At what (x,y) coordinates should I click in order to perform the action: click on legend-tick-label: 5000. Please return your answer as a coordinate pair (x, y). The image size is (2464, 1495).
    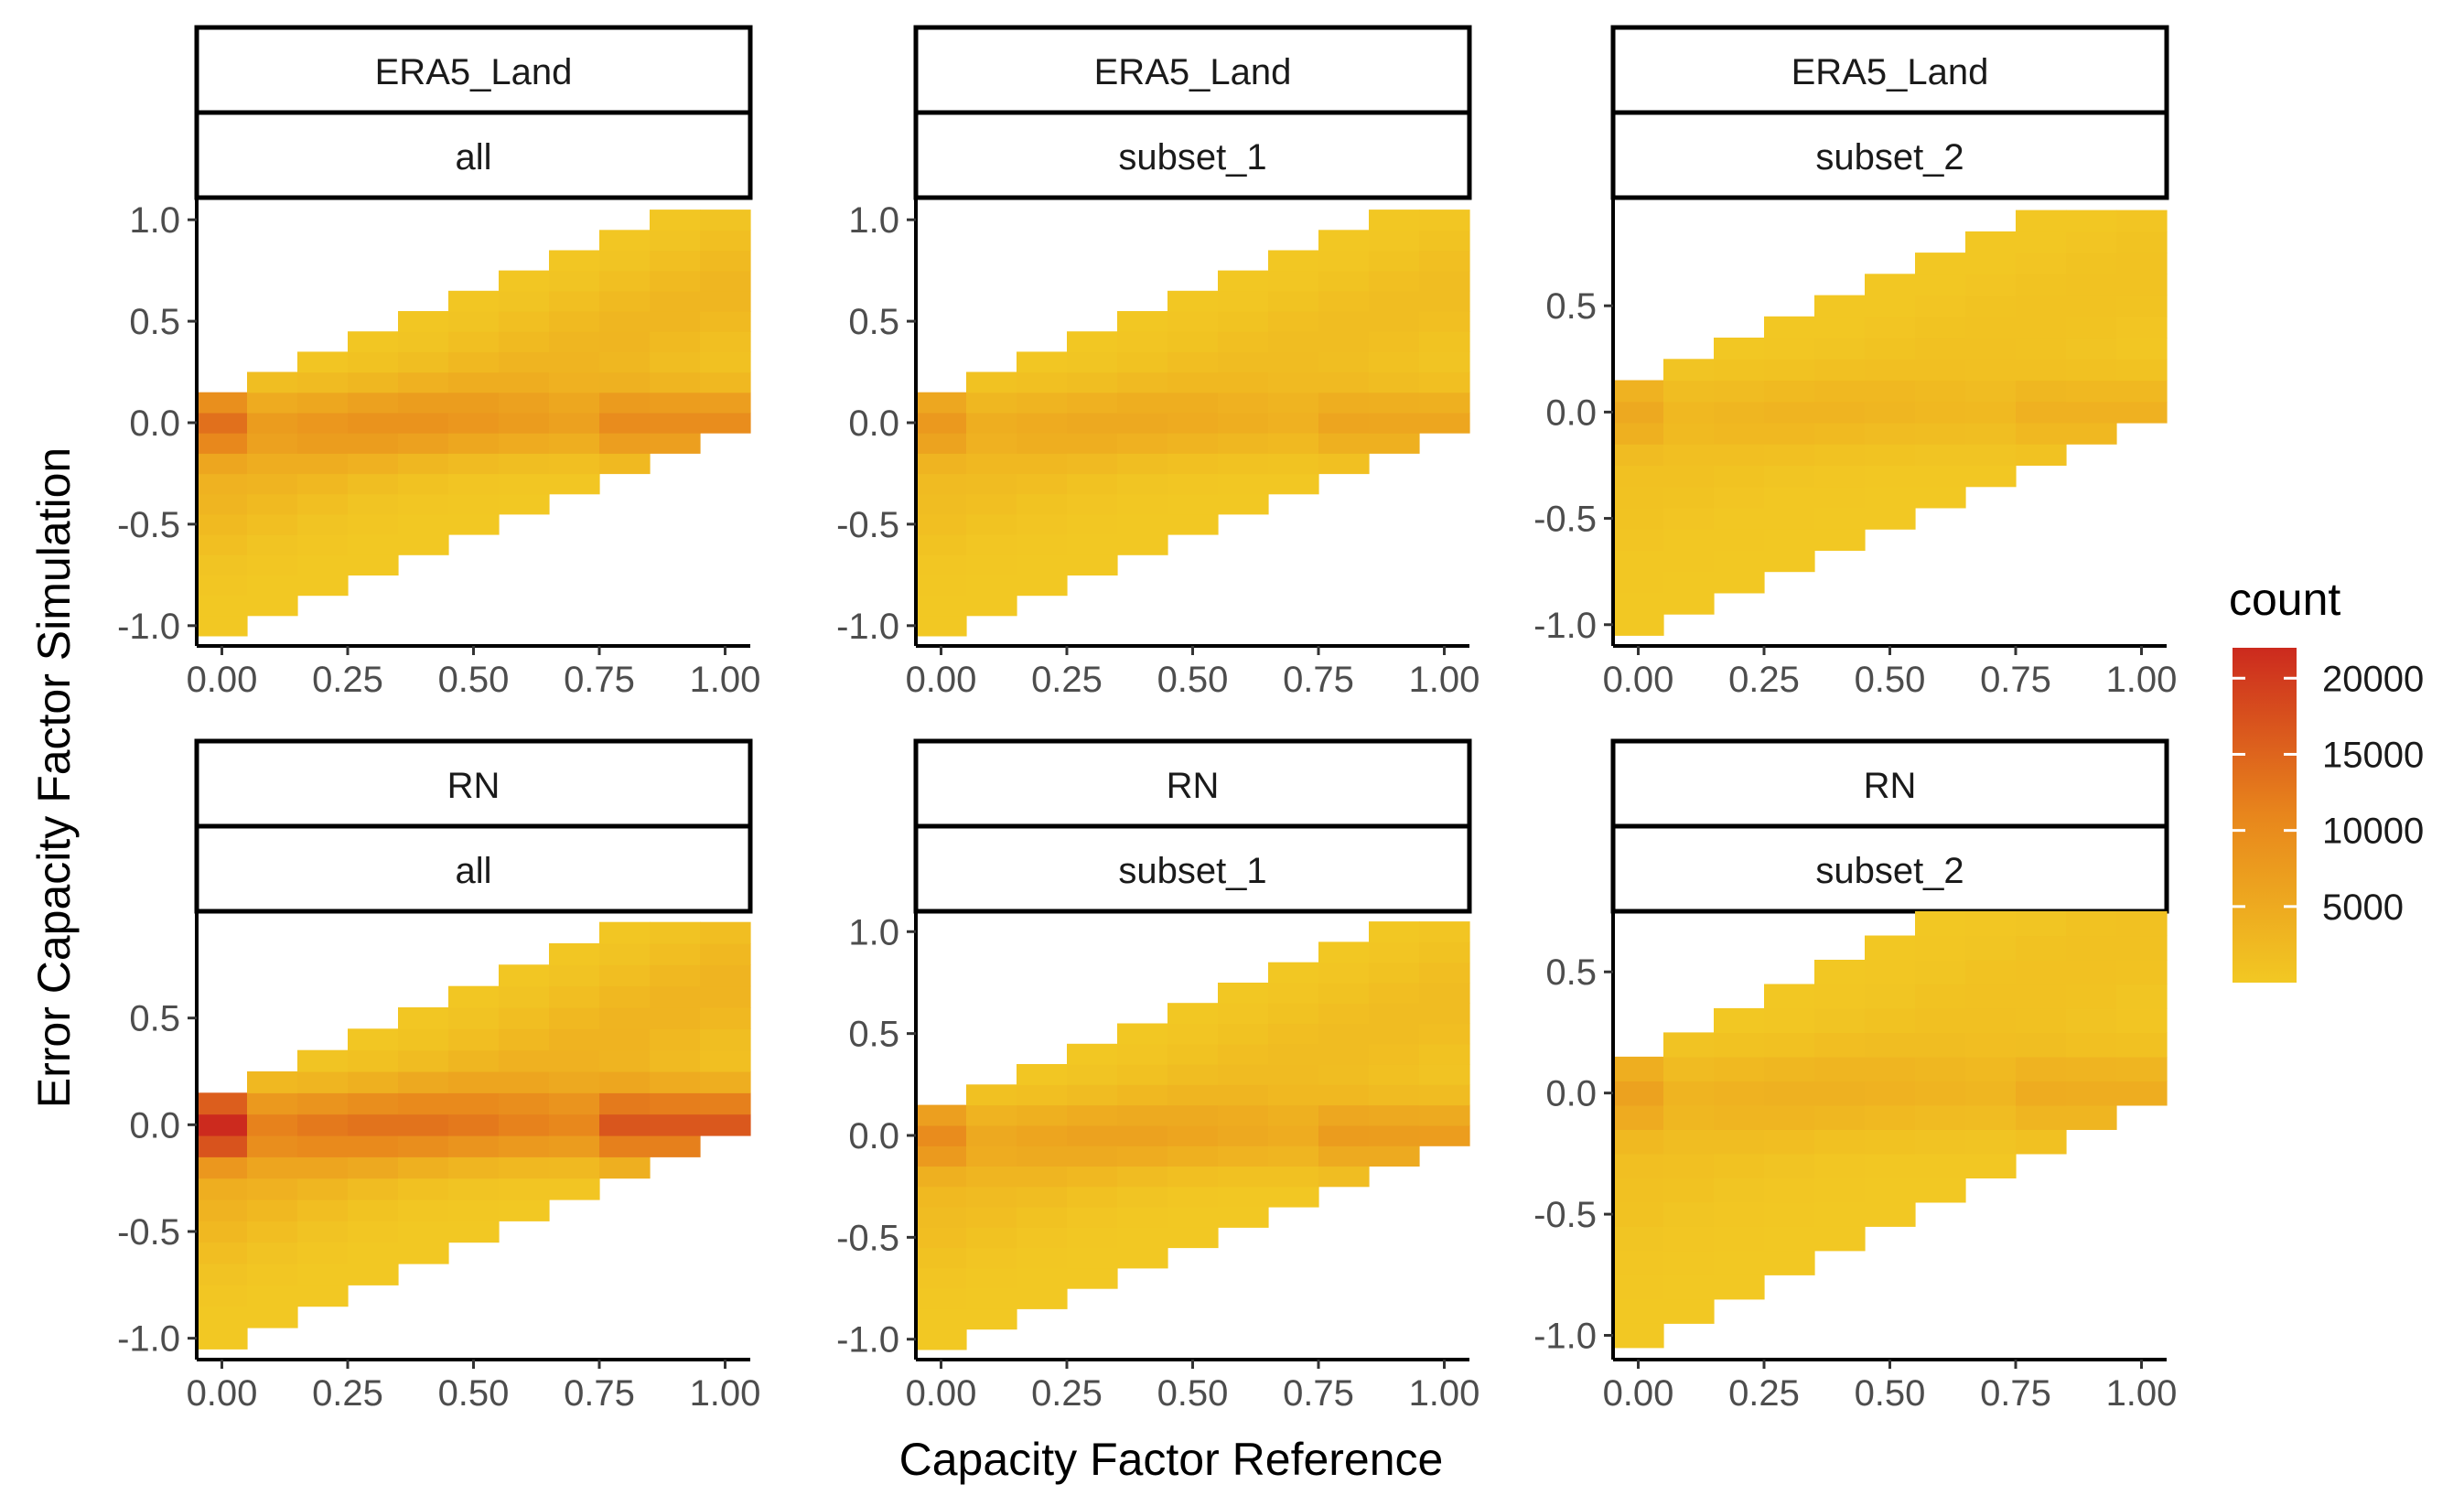
    Looking at the image, I should click on (2363, 907).